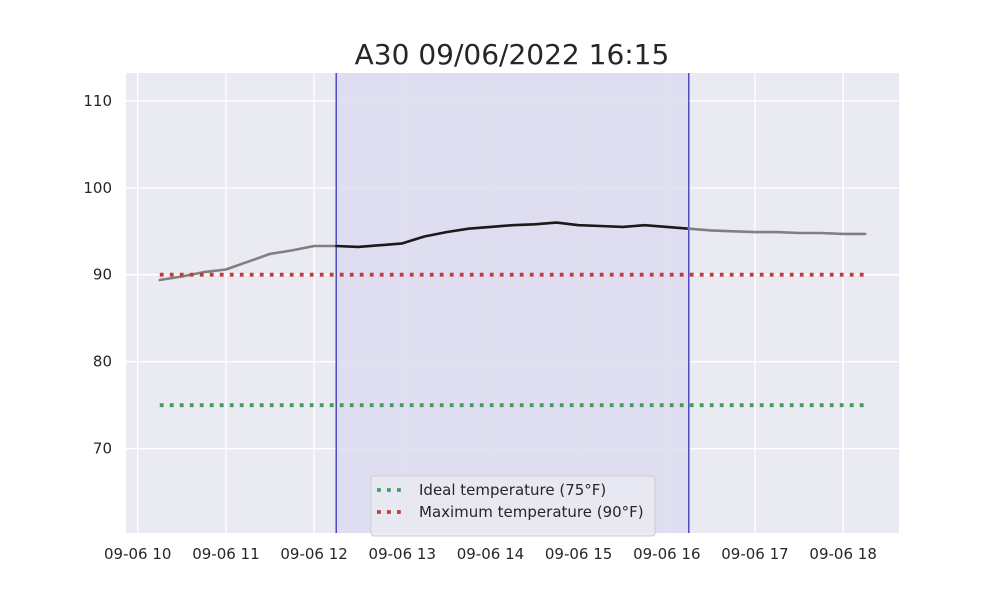 Image resolution: width=1000 pixels, height=600 pixels. Describe the element at coordinates (225, 554) in the screenshot. I see `x-tick-label: 09-06 11` at that location.